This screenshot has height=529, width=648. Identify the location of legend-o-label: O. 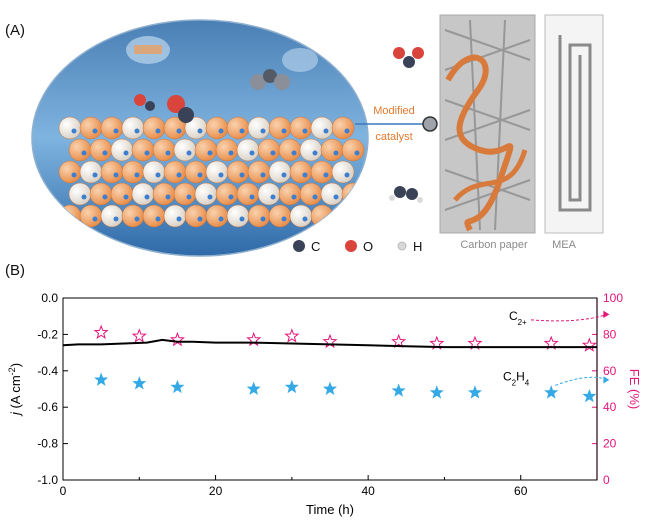
(368, 246).